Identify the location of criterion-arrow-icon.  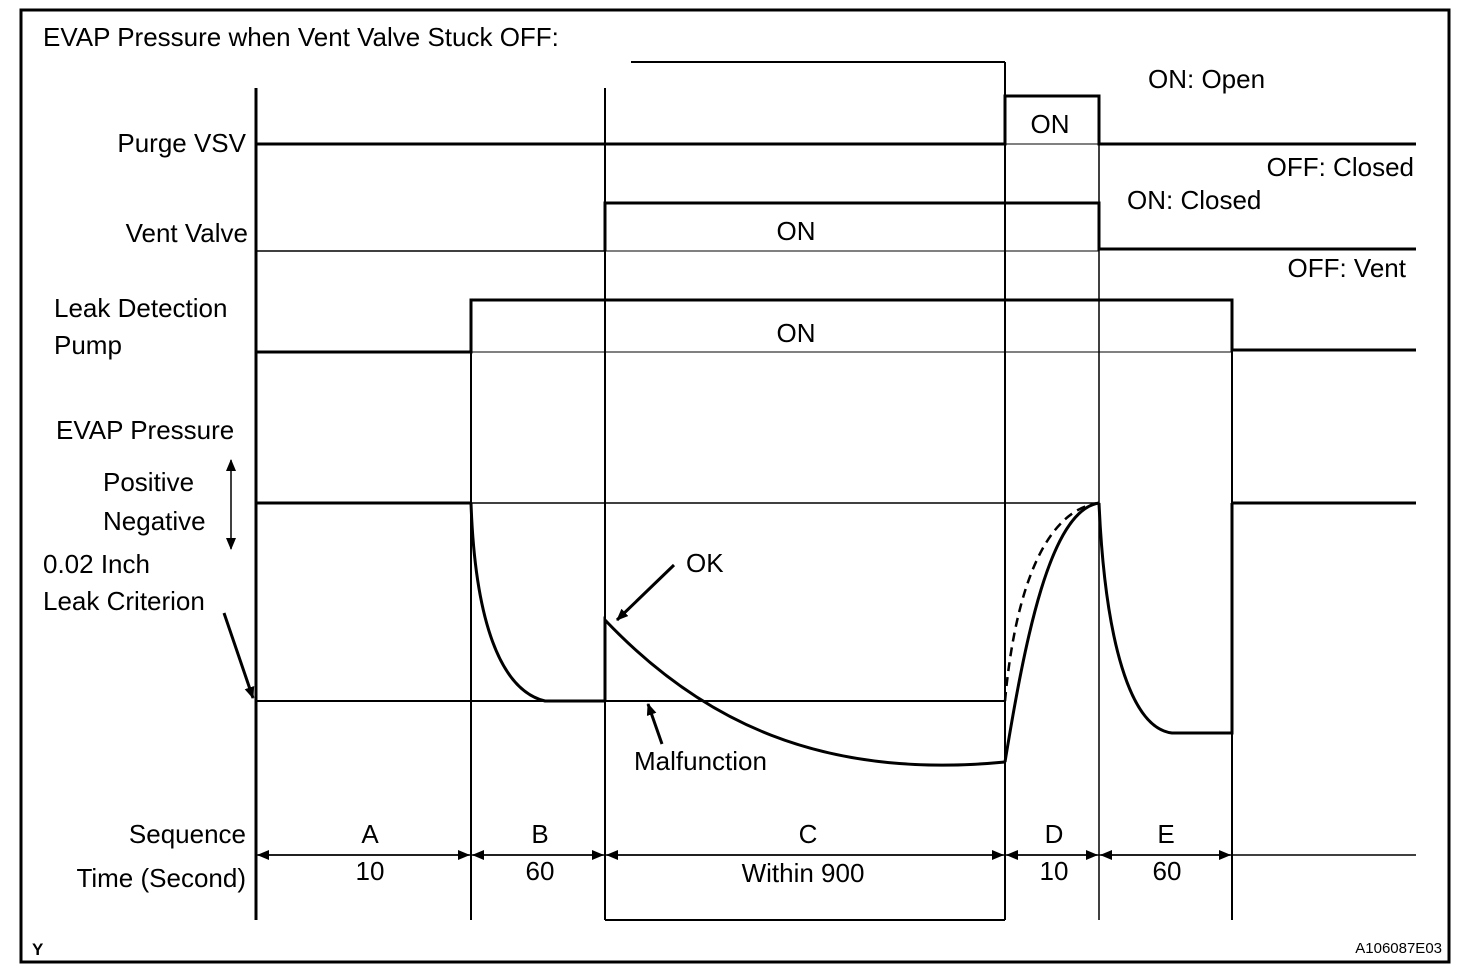
(238, 655).